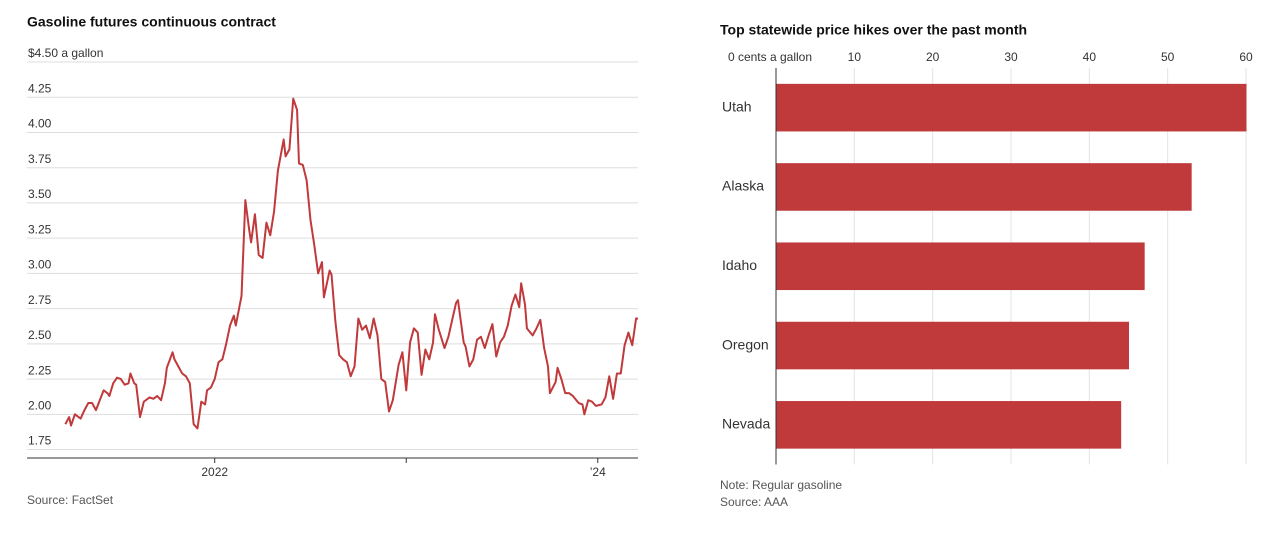 The width and height of the screenshot is (1273, 552). Describe the element at coordinates (1011, 57) in the screenshot. I see `x-tick-label: 30` at that location.